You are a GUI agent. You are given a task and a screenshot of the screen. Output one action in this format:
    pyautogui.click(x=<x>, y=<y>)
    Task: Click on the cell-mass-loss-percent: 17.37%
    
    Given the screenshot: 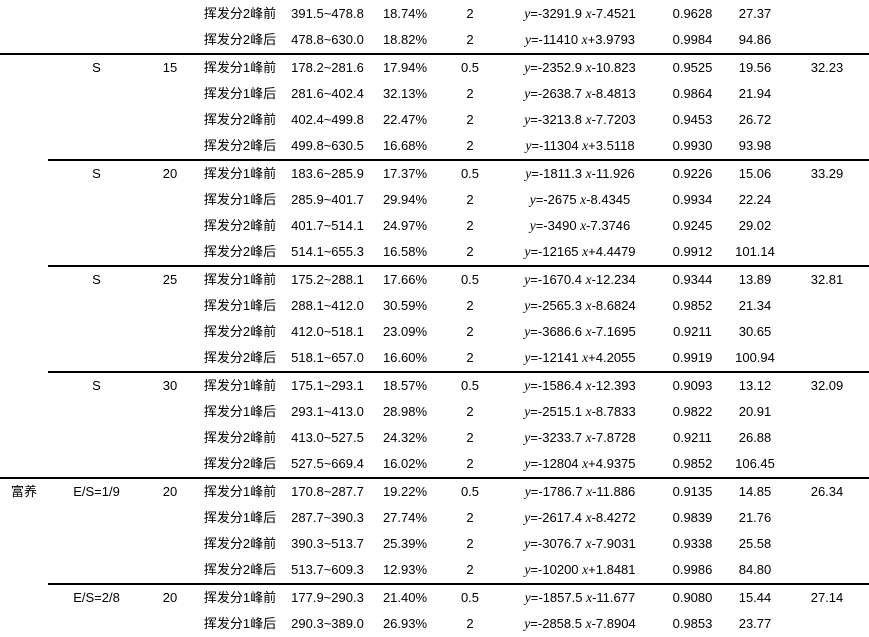 What is the action you would take?
    pyautogui.click(x=405, y=173)
    